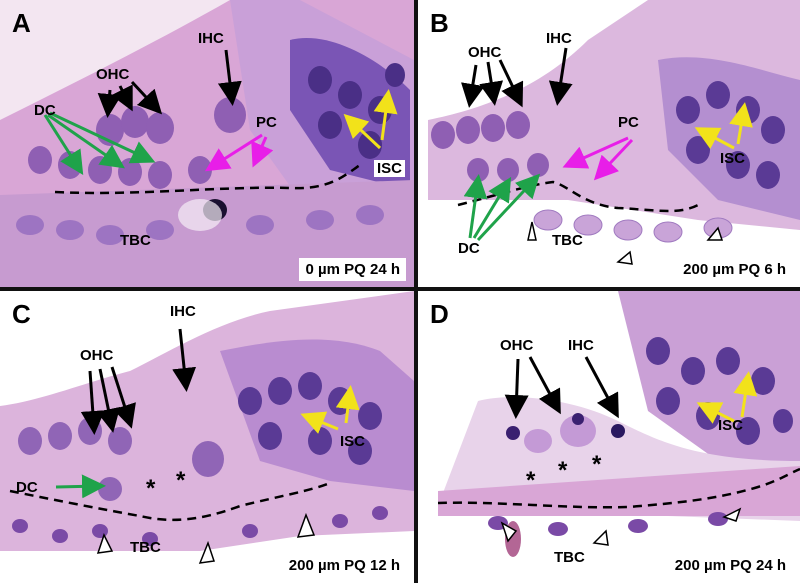 This screenshot has height=583, width=800. What do you see at coordinates (485, 52) in the screenshot?
I see `panel-b-ohc-label: OHC` at bounding box center [485, 52].